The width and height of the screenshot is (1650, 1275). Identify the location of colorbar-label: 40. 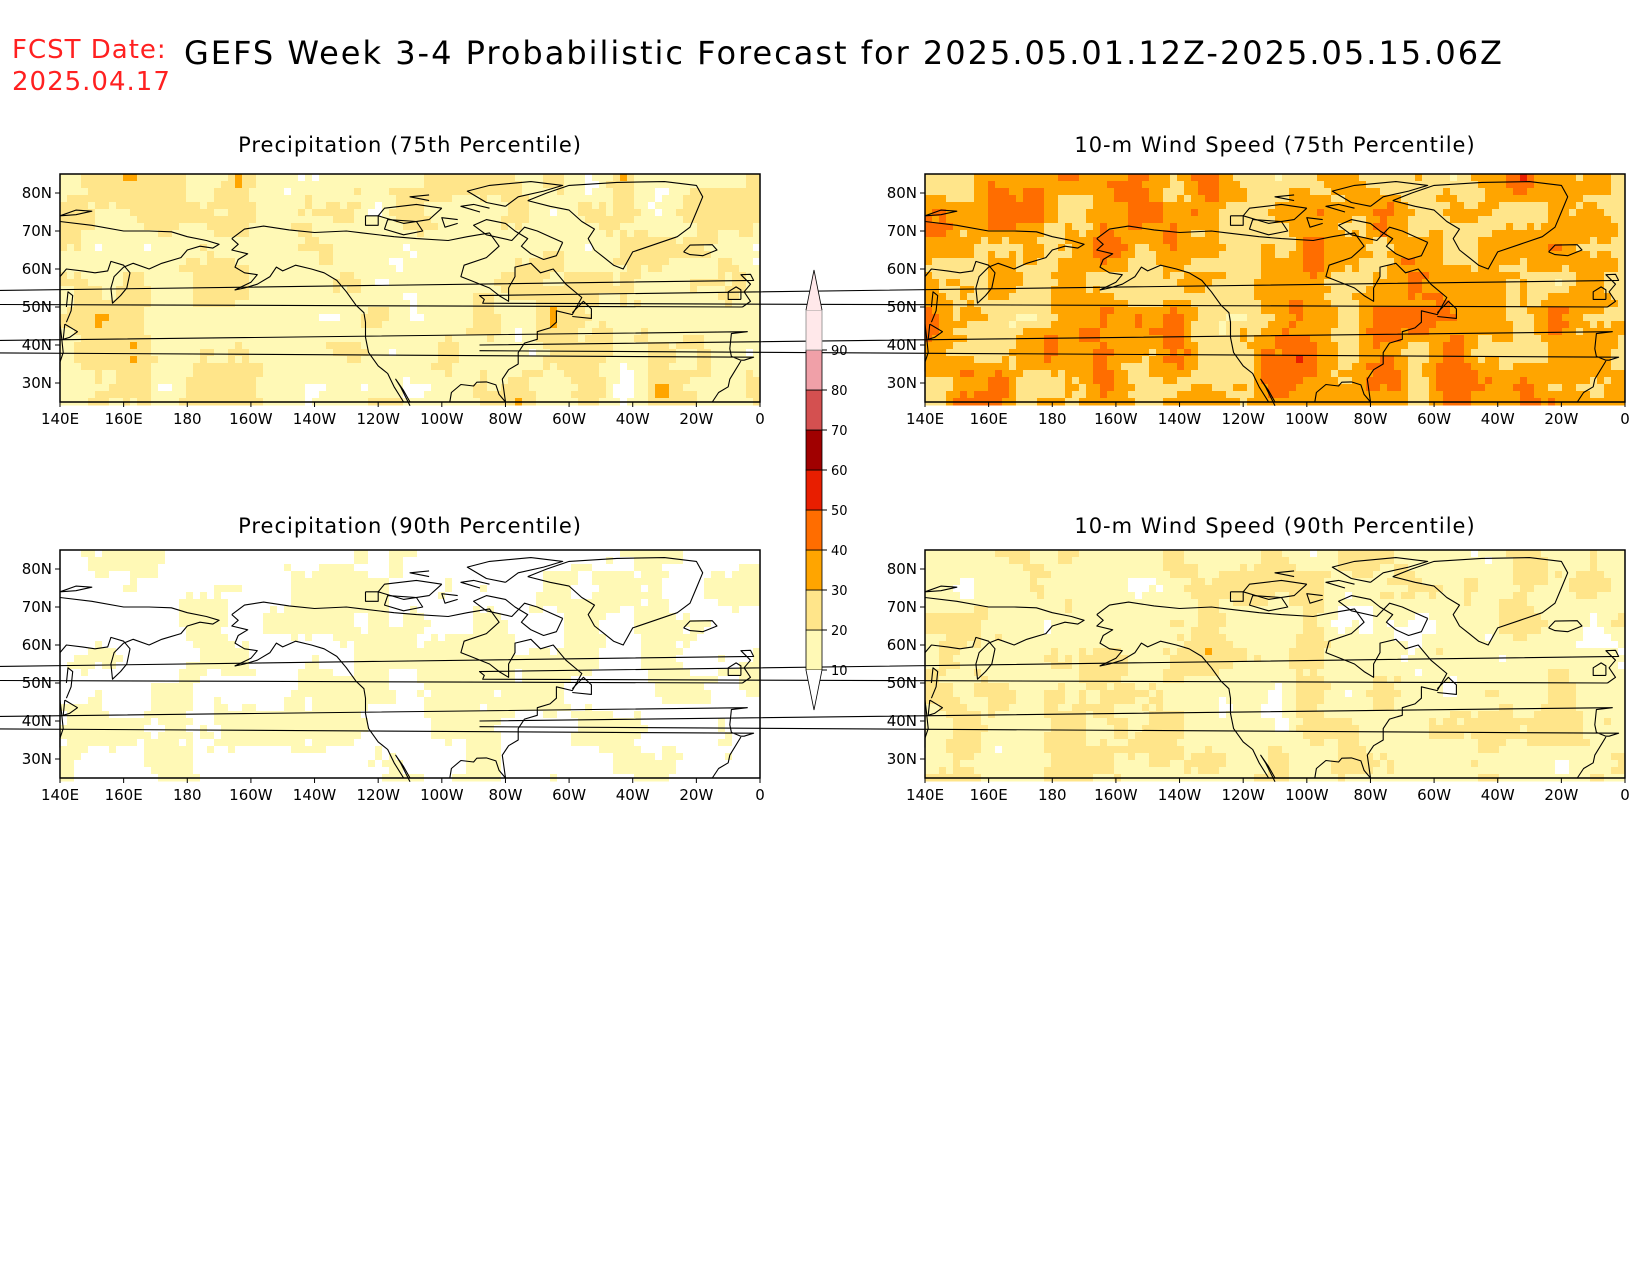
(839, 551).